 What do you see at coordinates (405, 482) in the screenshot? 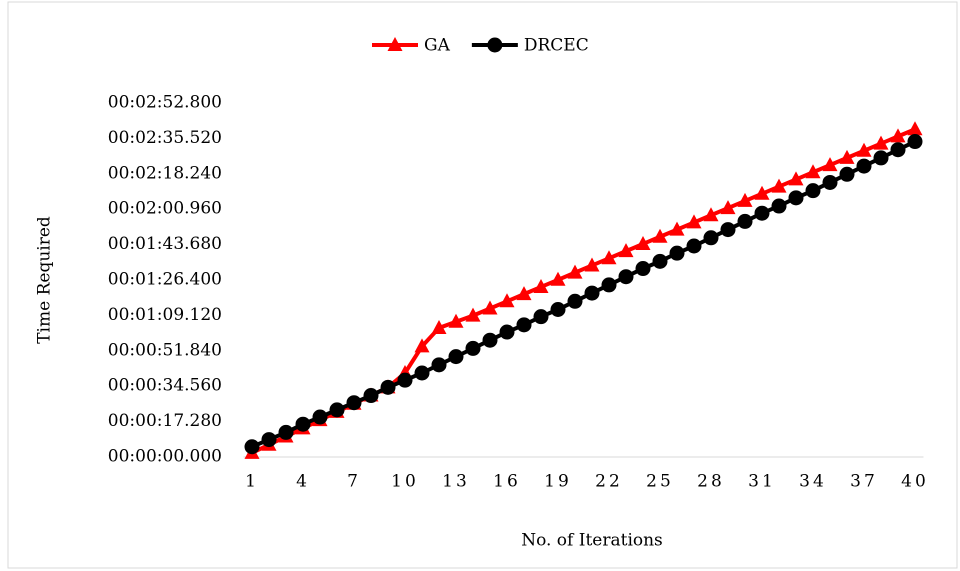
I see `x-tick-label: 10` at bounding box center [405, 482].